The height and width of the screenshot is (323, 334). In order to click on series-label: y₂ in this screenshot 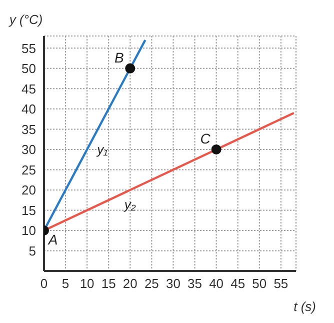, I will do `click(129, 204)`.